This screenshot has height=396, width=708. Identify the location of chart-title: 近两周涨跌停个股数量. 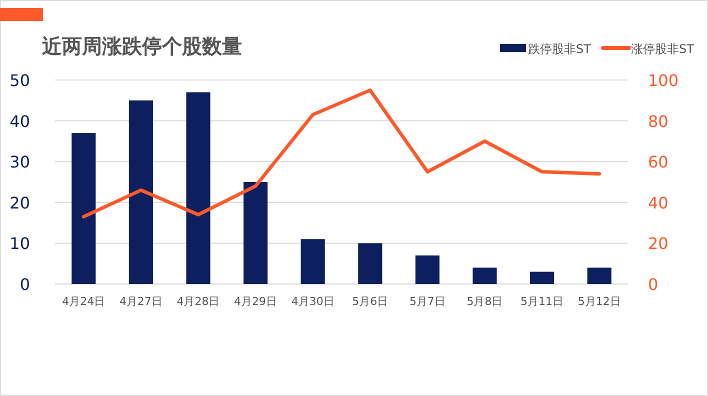
(141, 46).